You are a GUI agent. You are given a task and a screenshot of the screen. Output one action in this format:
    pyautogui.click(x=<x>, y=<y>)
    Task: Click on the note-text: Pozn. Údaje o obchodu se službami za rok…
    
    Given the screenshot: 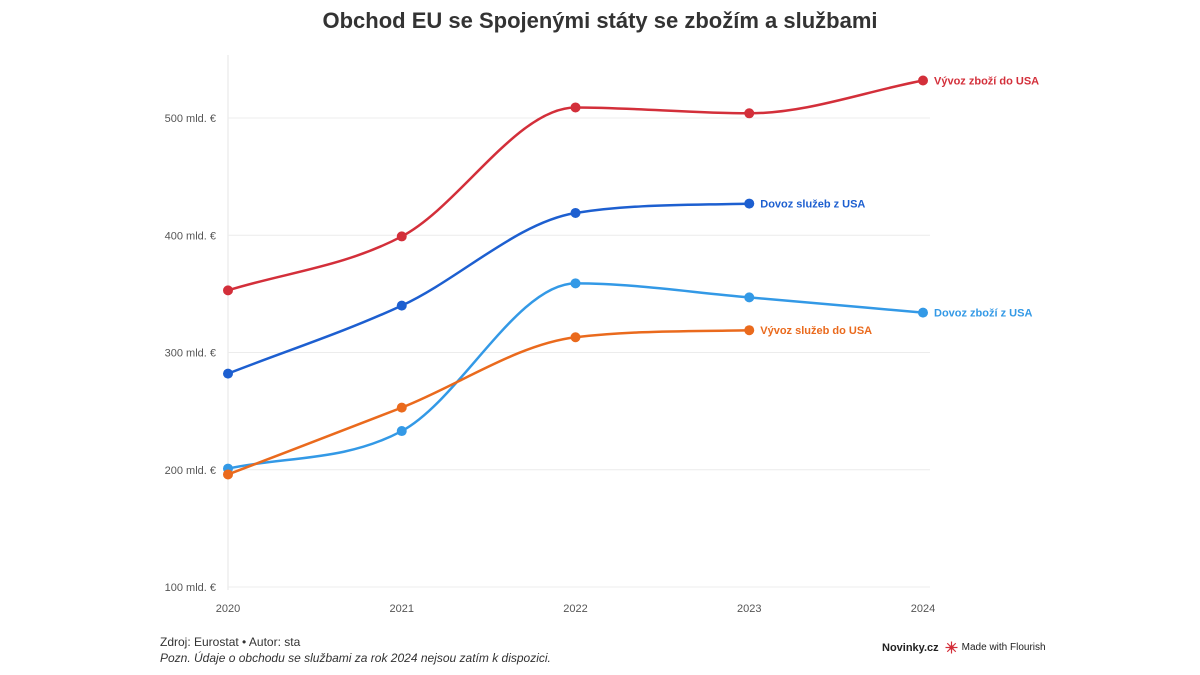 What is the action you would take?
    pyautogui.click(x=355, y=658)
    